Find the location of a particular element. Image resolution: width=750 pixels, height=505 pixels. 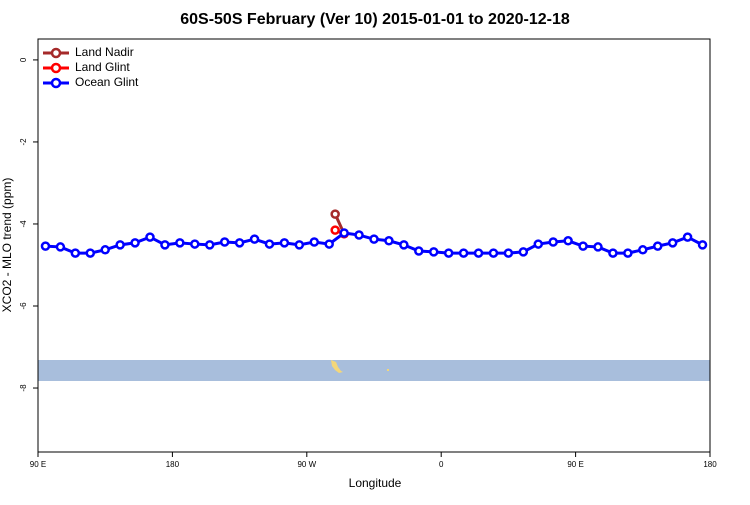

y-axis-label: XCO2 - MLO trend (ppm) is located at coordinates (7, 245).